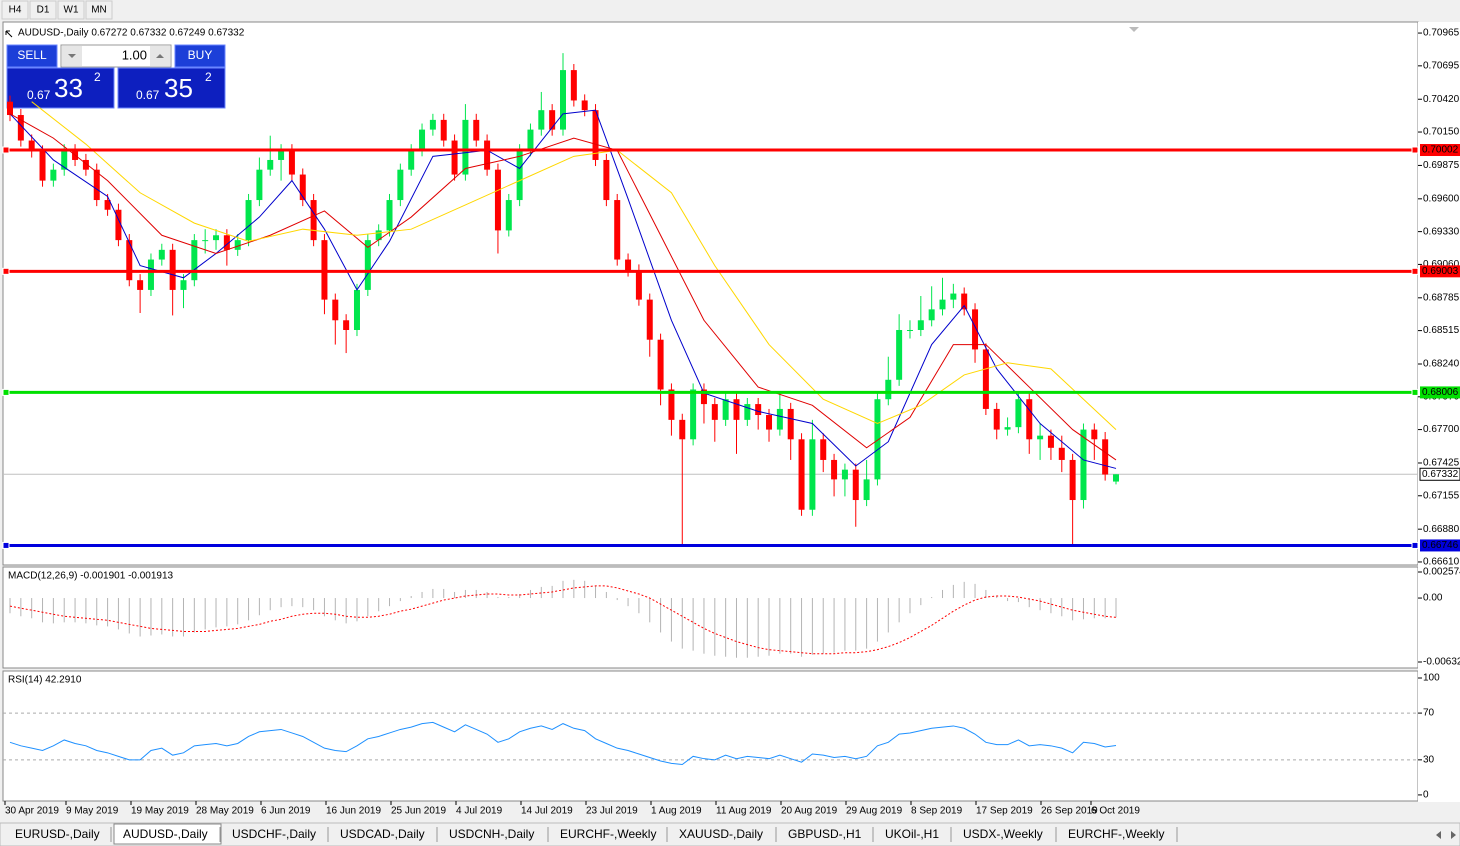 Image resolution: width=1460 pixels, height=846 pixels. I want to click on shift-marker, so click(1134, 29).